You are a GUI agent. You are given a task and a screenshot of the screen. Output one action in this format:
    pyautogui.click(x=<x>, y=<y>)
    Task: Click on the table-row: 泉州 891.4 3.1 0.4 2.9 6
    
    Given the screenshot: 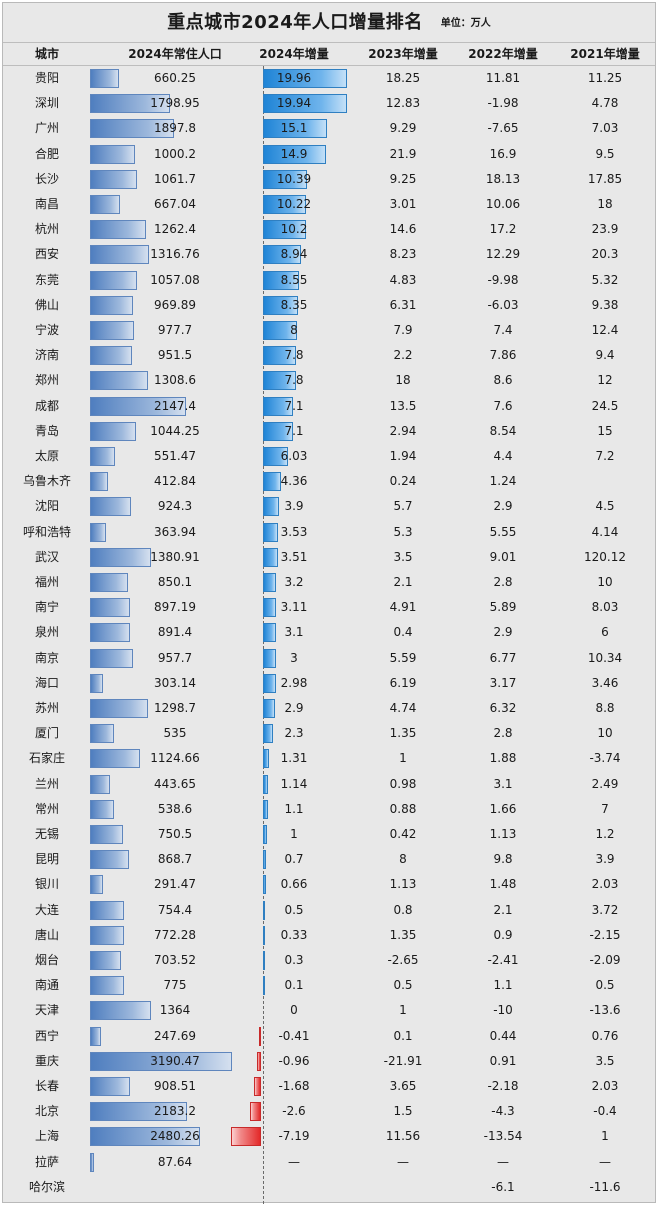 What is the action you would take?
    pyautogui.click(x=329, y=632)
    